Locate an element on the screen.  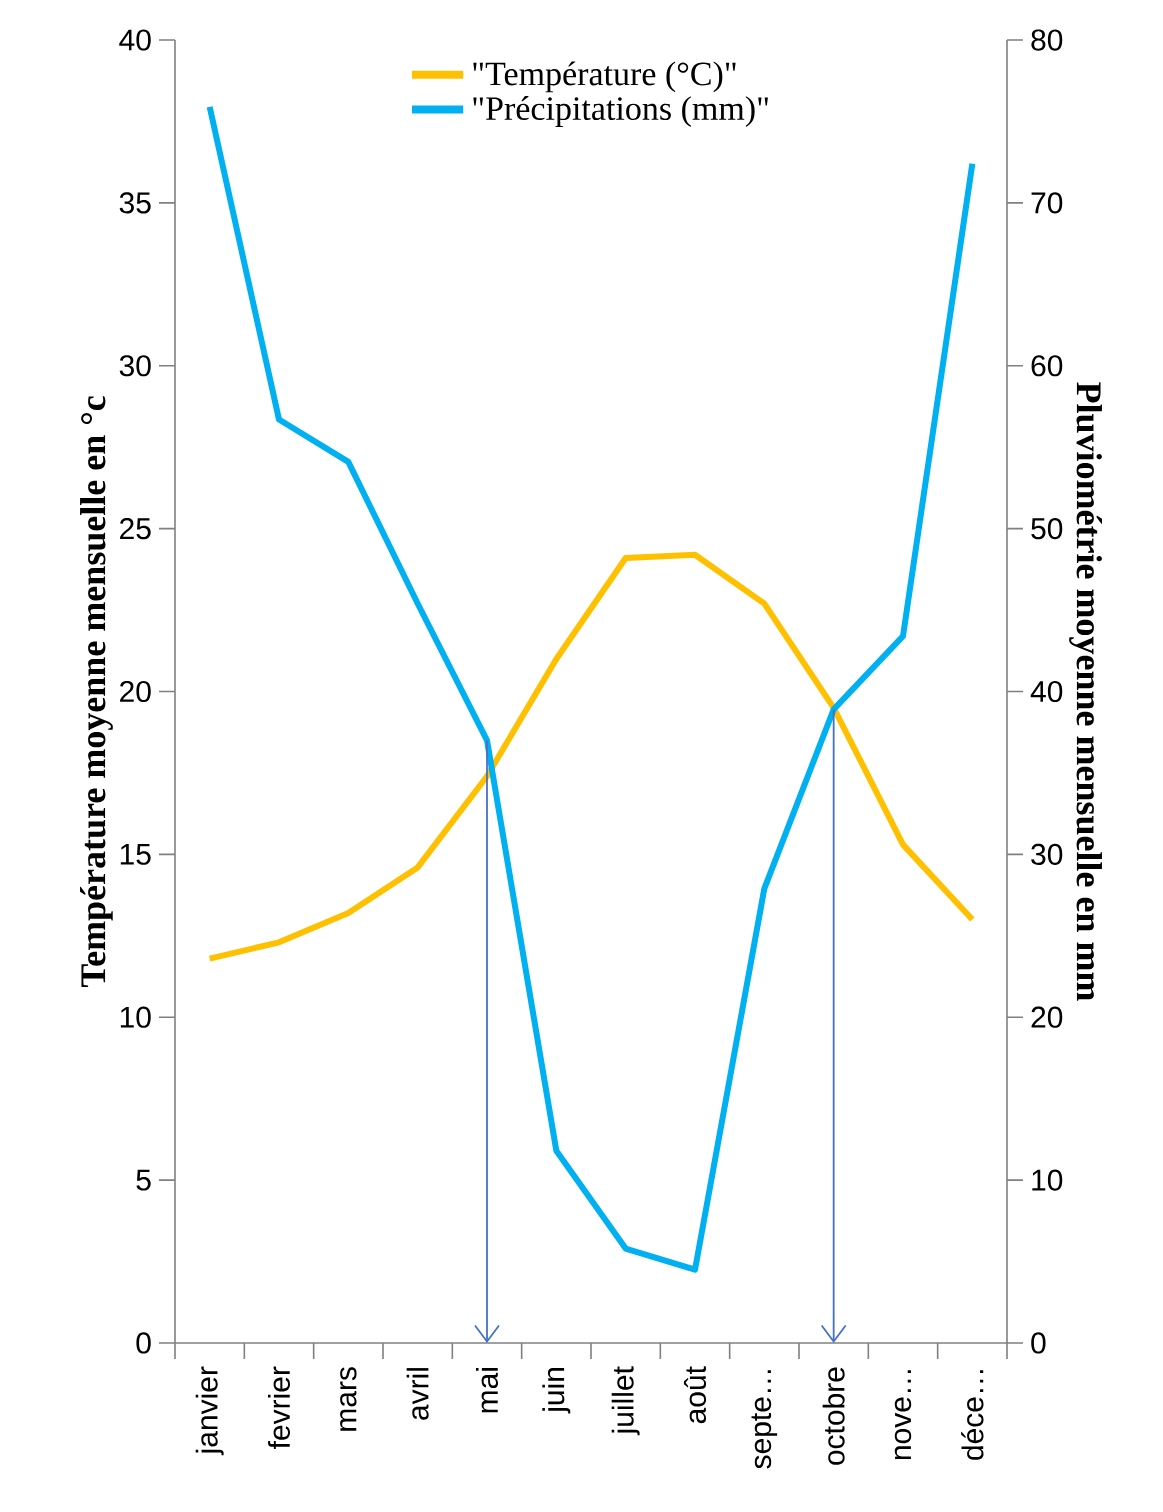
y-tick-label: 0 is located at coordinates (143, 1343).